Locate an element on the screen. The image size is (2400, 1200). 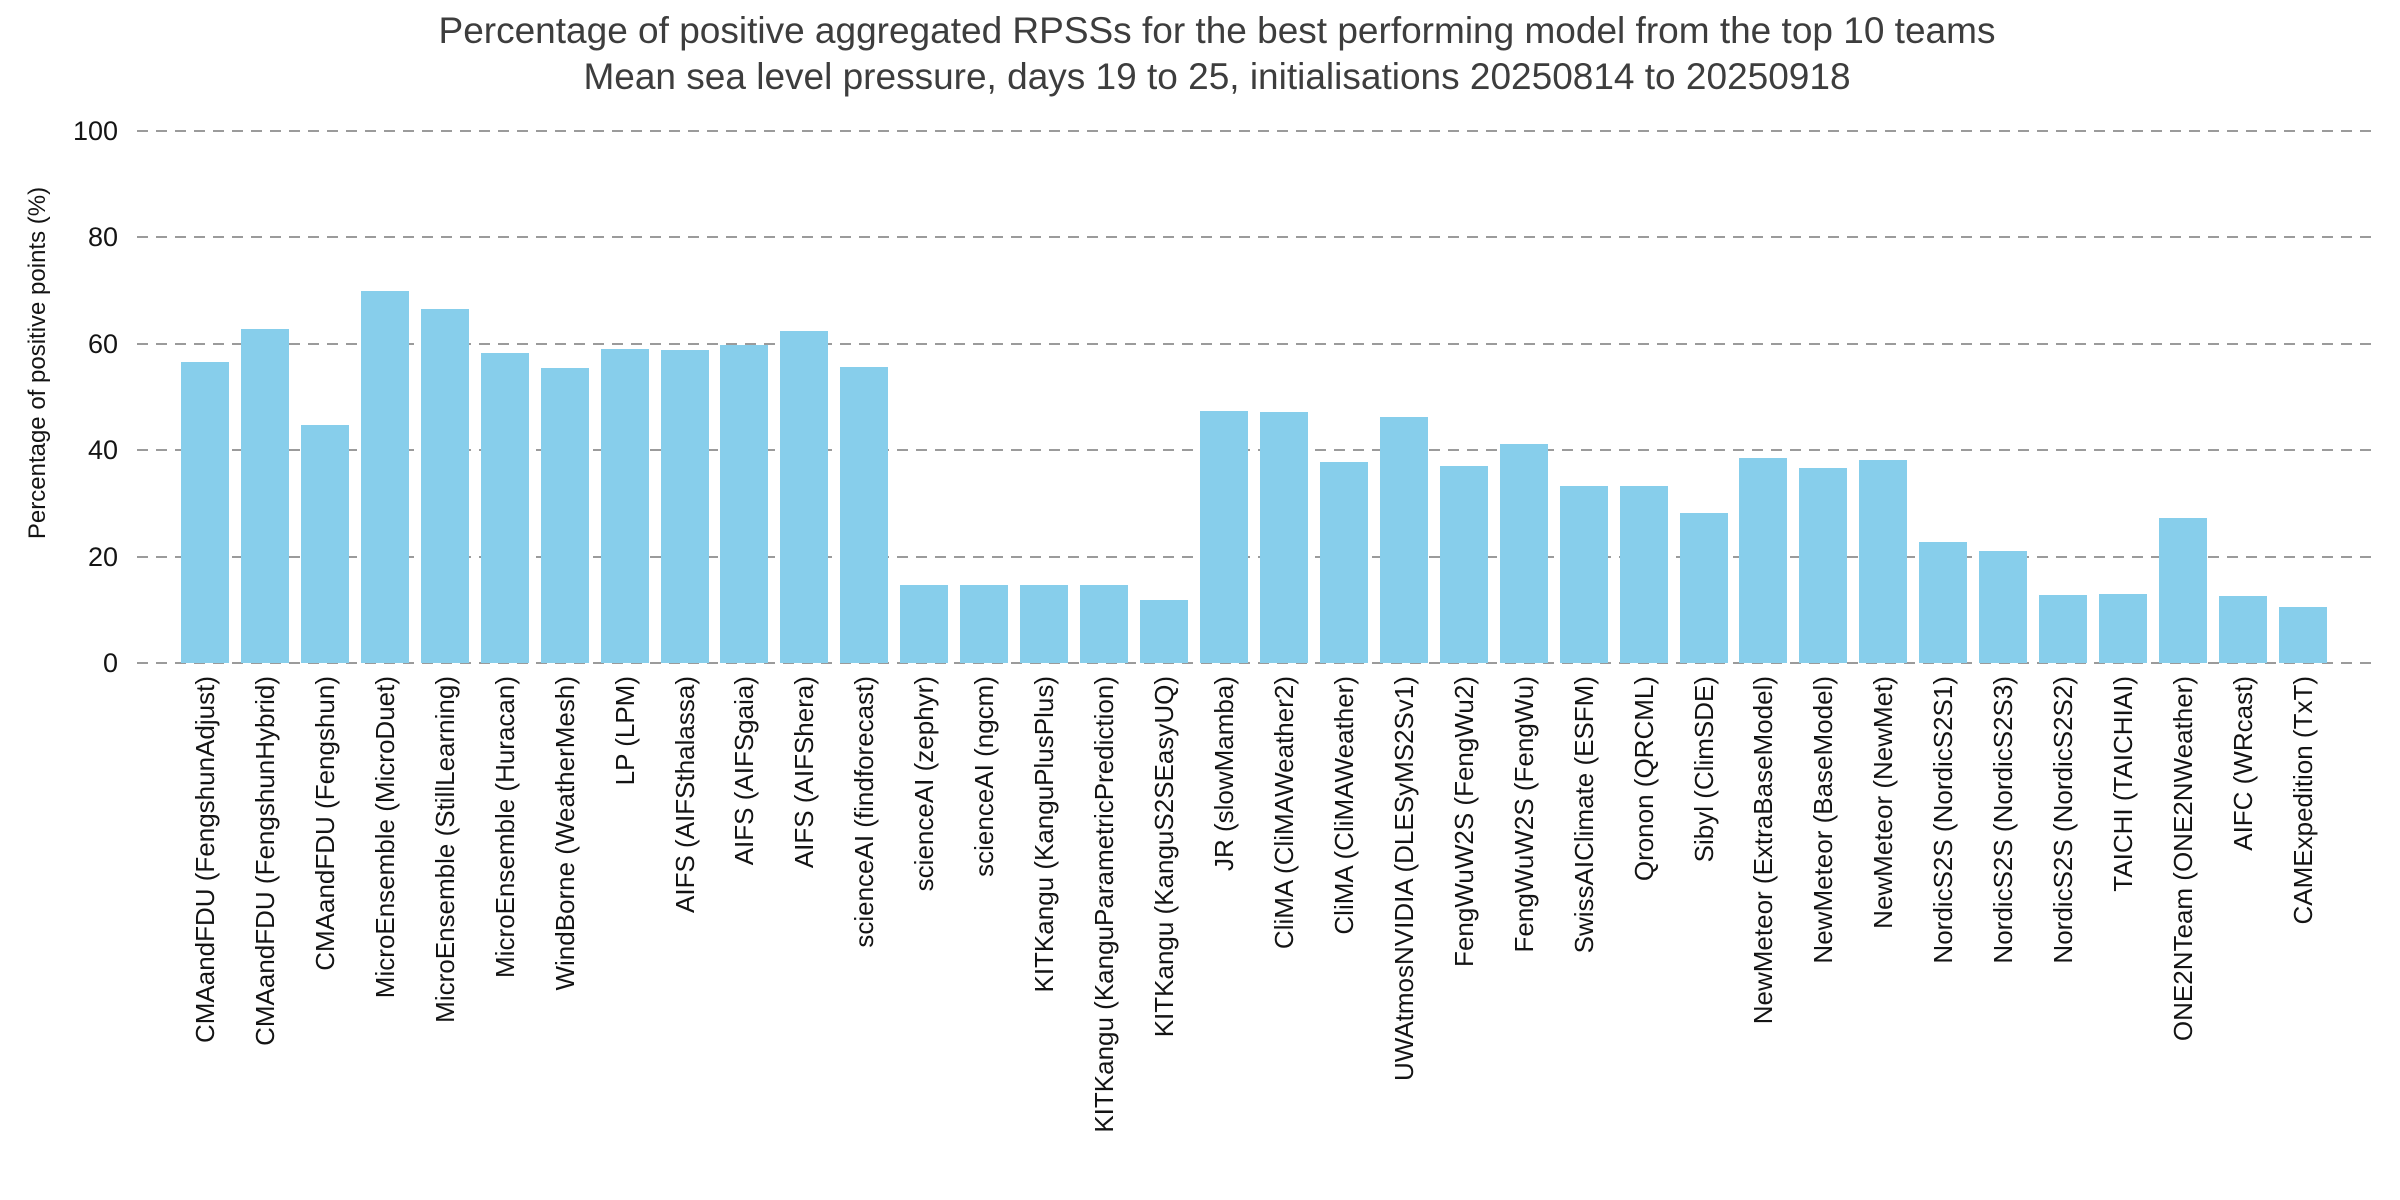
x-tick-label: LP (LPM) is located at coordinates (624, 731).